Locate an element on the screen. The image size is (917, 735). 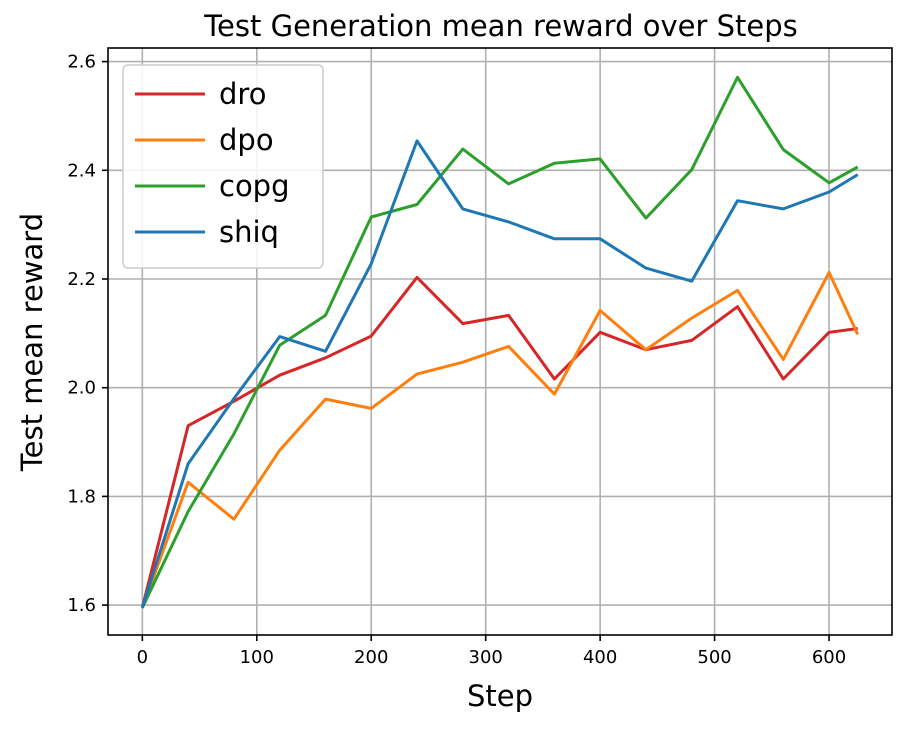
y-tick-label: 2.2 is located at coordinates (81, 279).